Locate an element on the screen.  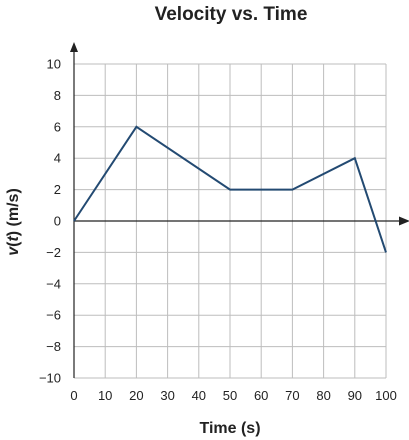
y-tick-label: −8 is located at coordinates (53, 346).